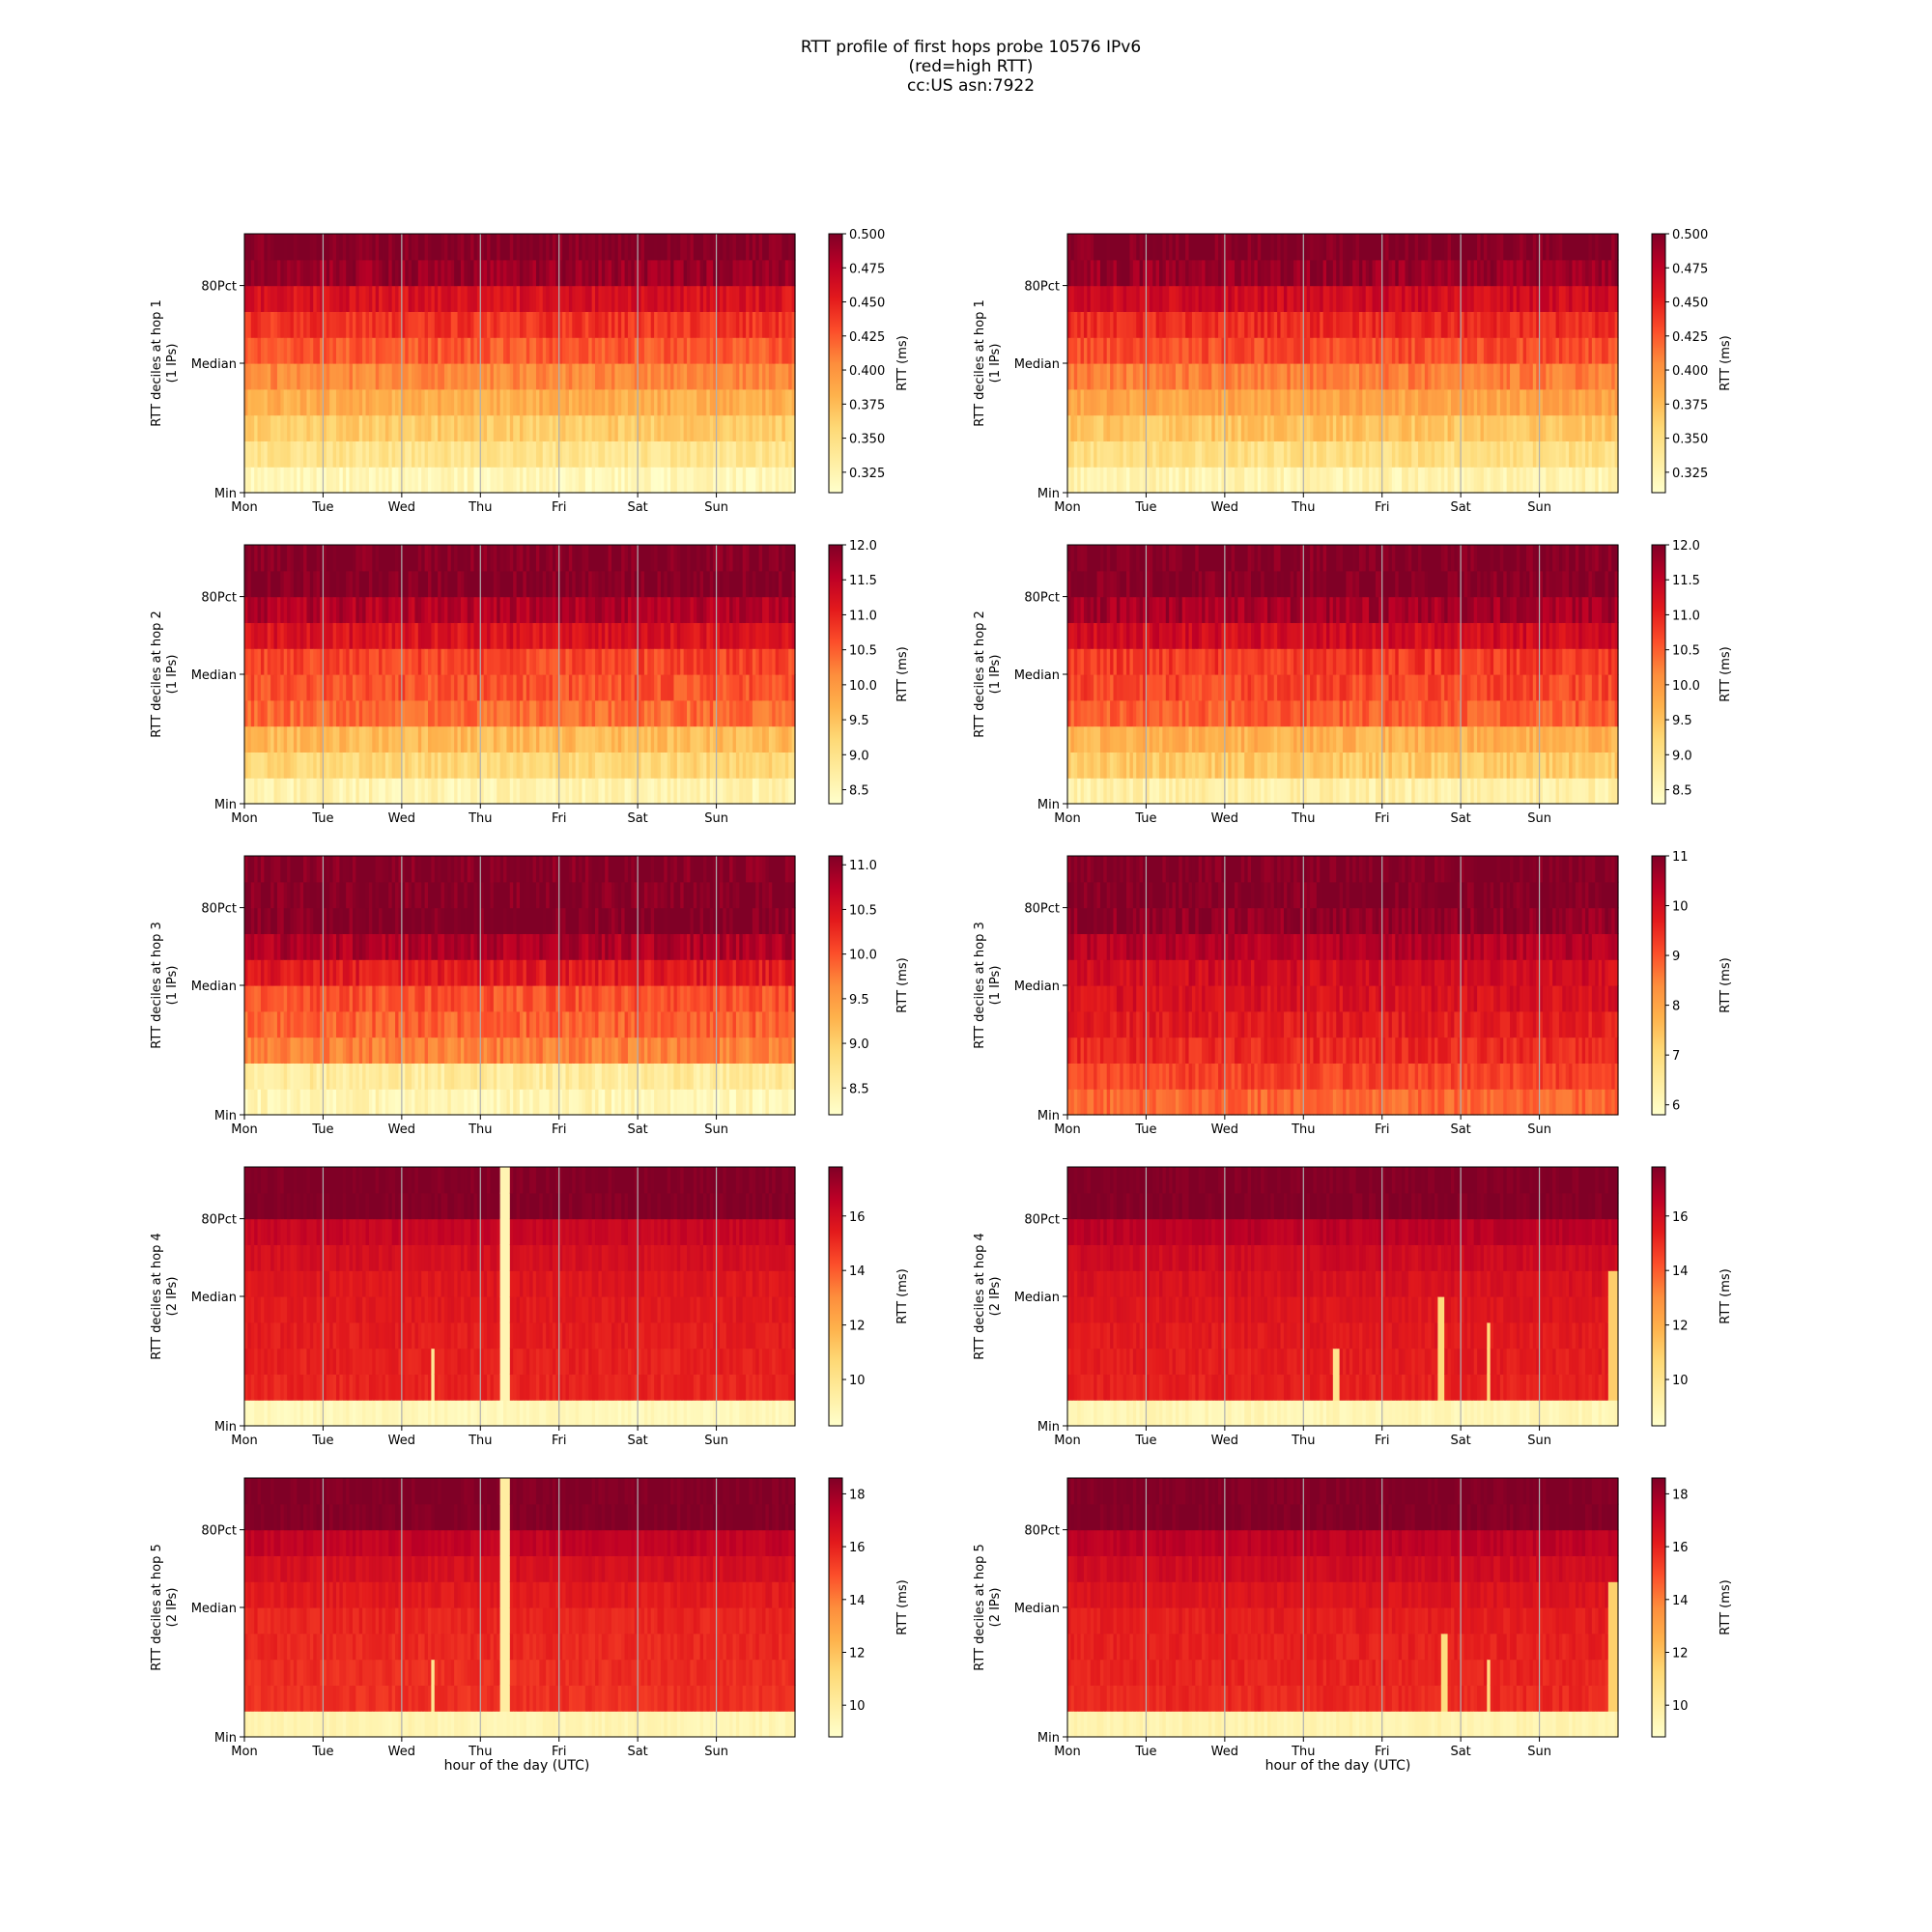 The width and height of the screenshot is (1932, 1932). Describe the element at coordinates (1690, 405) in the screenshot. I see `colorbar-tick-label: 0.375` at that location.